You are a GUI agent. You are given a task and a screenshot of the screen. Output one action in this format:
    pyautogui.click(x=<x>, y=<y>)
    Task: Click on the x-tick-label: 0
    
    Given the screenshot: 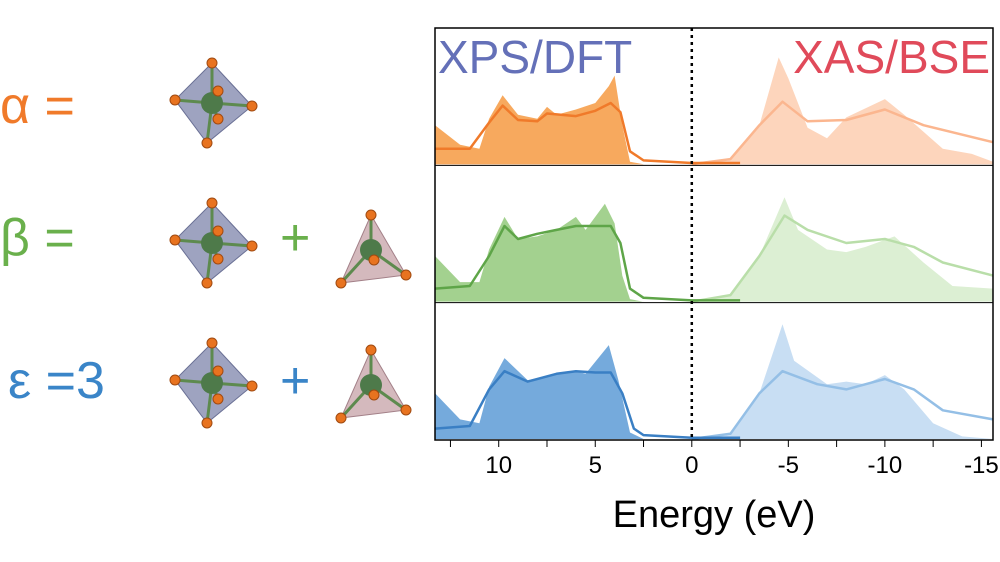 What is the action you would take?
    pyautogui.click(x=691, y=465)
    